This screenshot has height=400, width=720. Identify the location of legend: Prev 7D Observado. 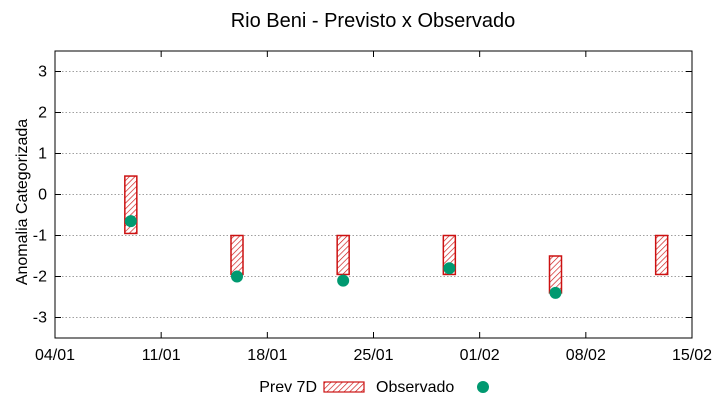
(374, 387).